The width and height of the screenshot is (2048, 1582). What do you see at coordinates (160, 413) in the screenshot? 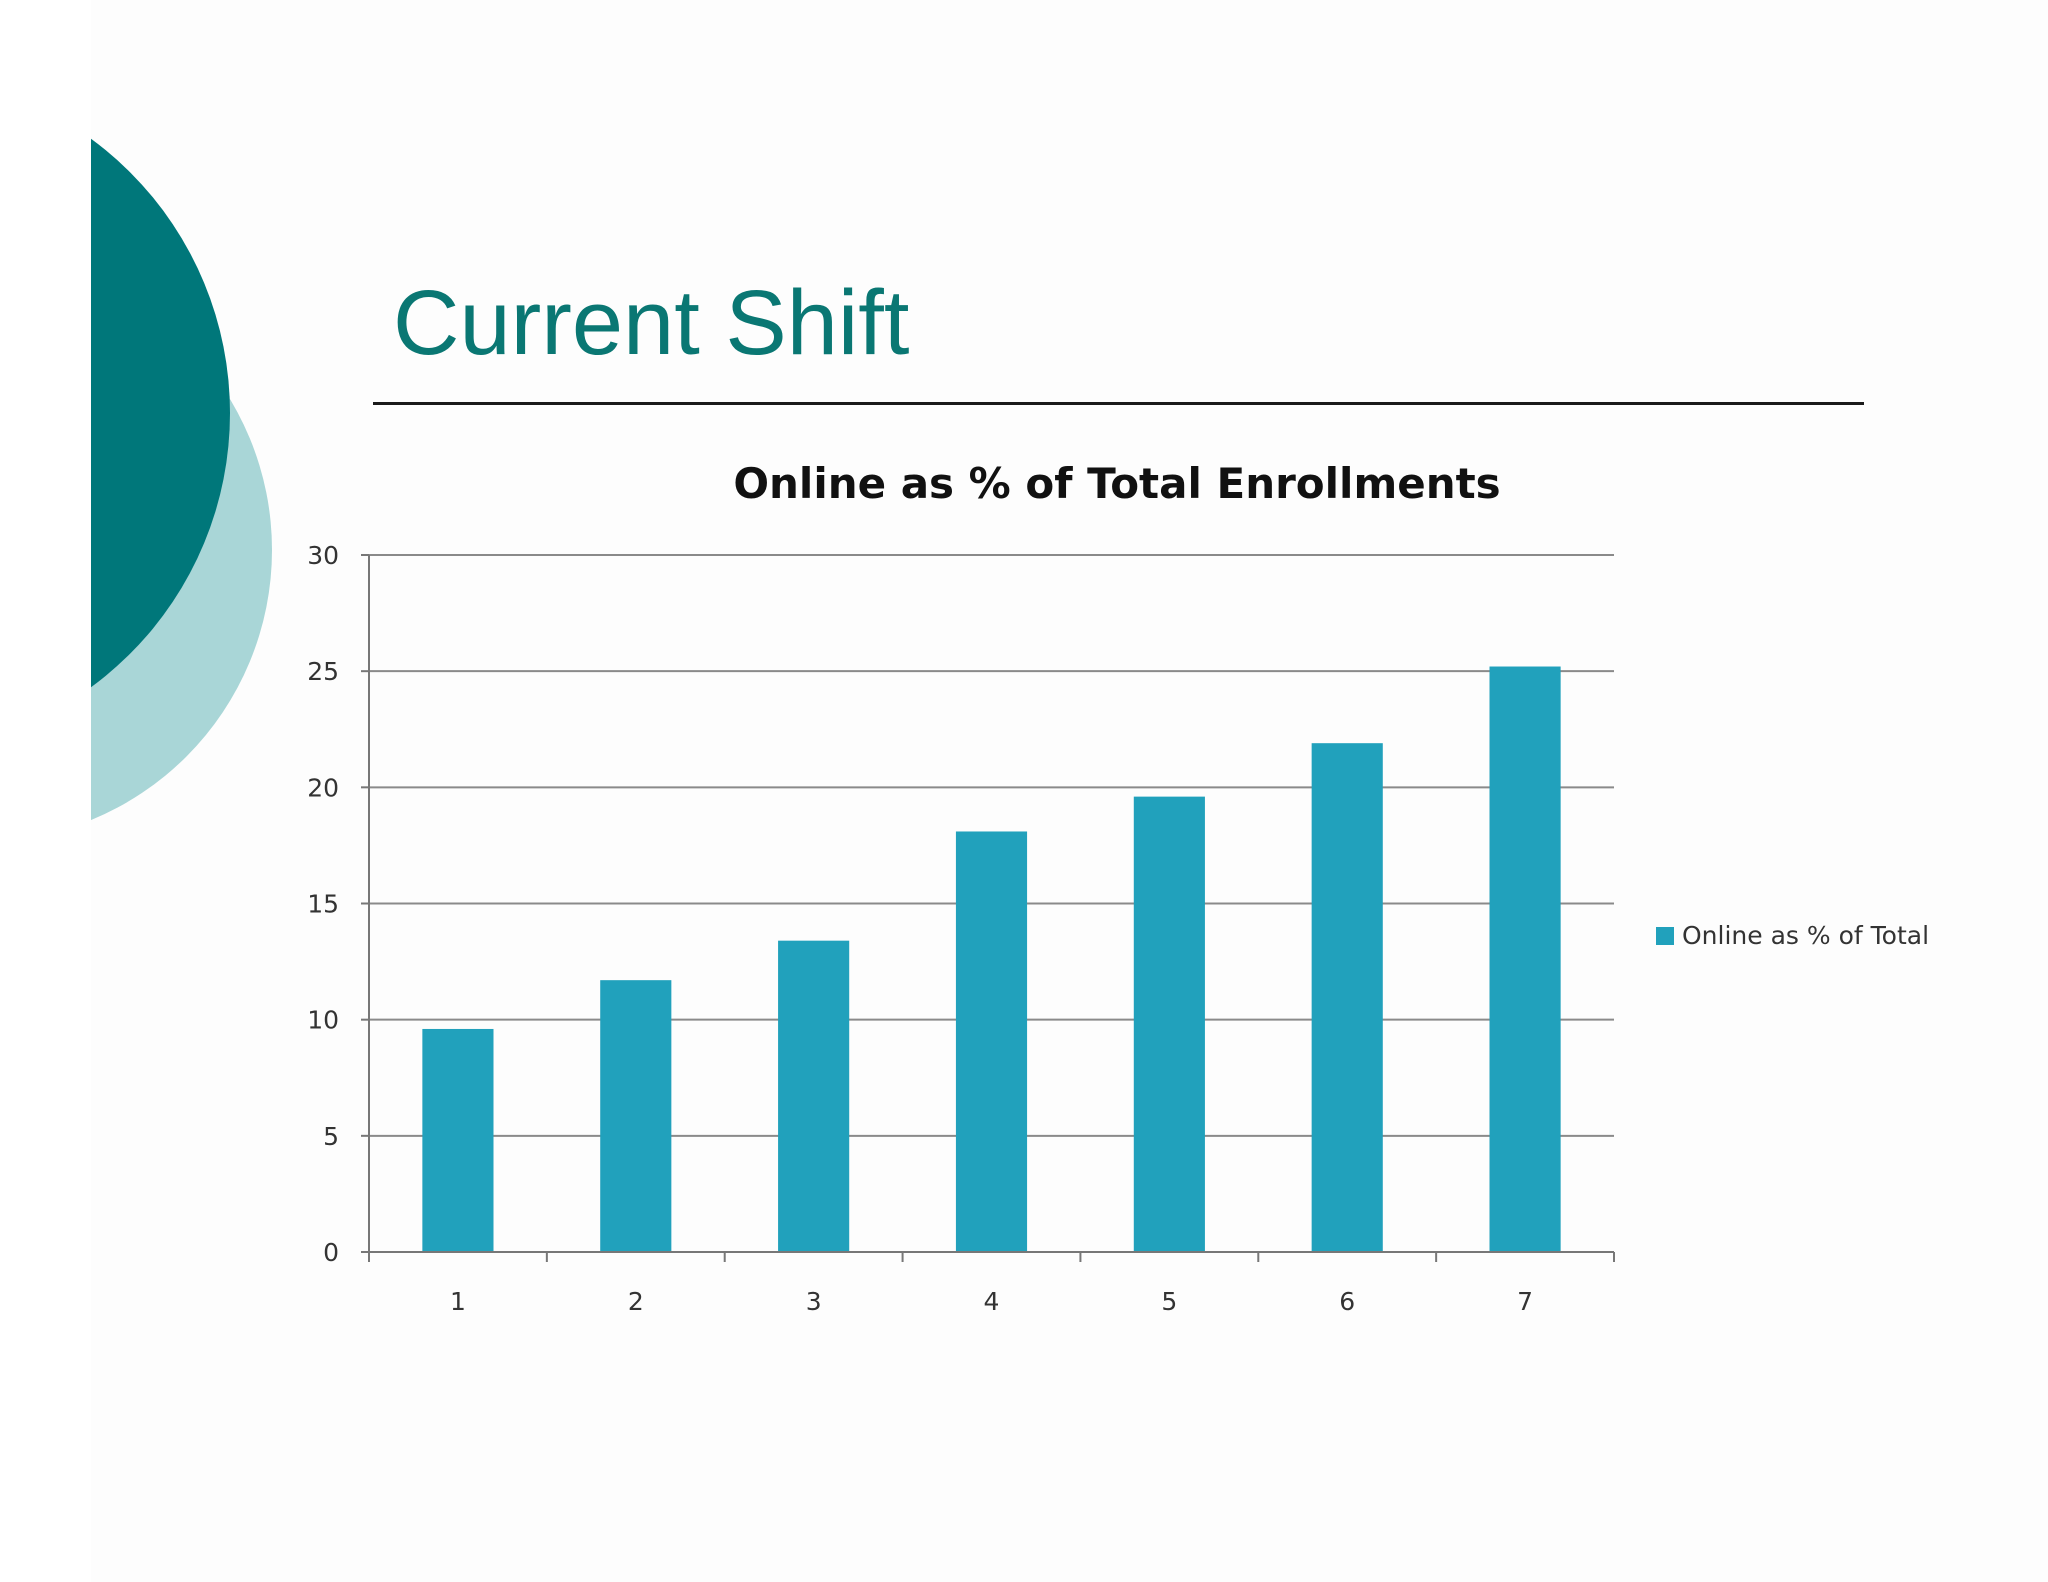
I see `dark-teal-circle` at bounding box center [160, 413].